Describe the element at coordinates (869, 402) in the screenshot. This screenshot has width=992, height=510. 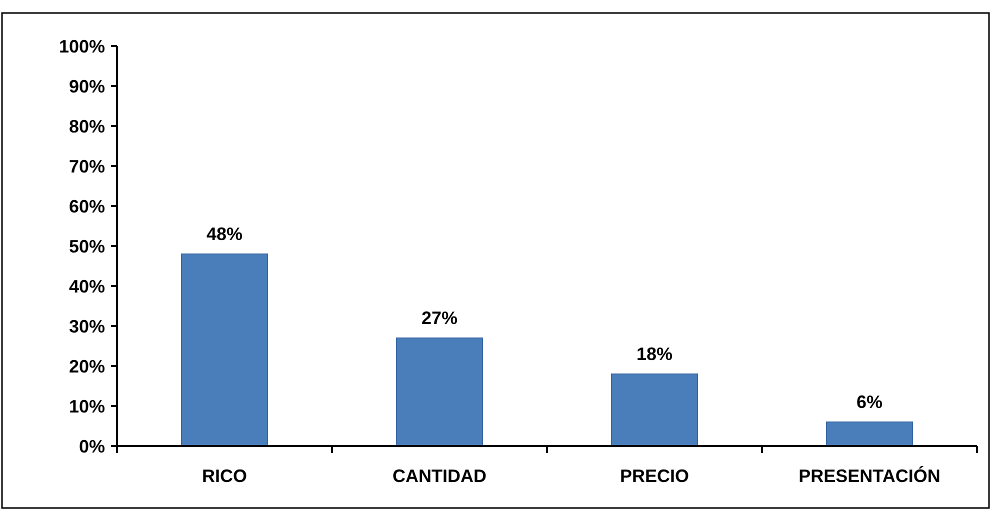
I see `data-label: 6%` at that location.